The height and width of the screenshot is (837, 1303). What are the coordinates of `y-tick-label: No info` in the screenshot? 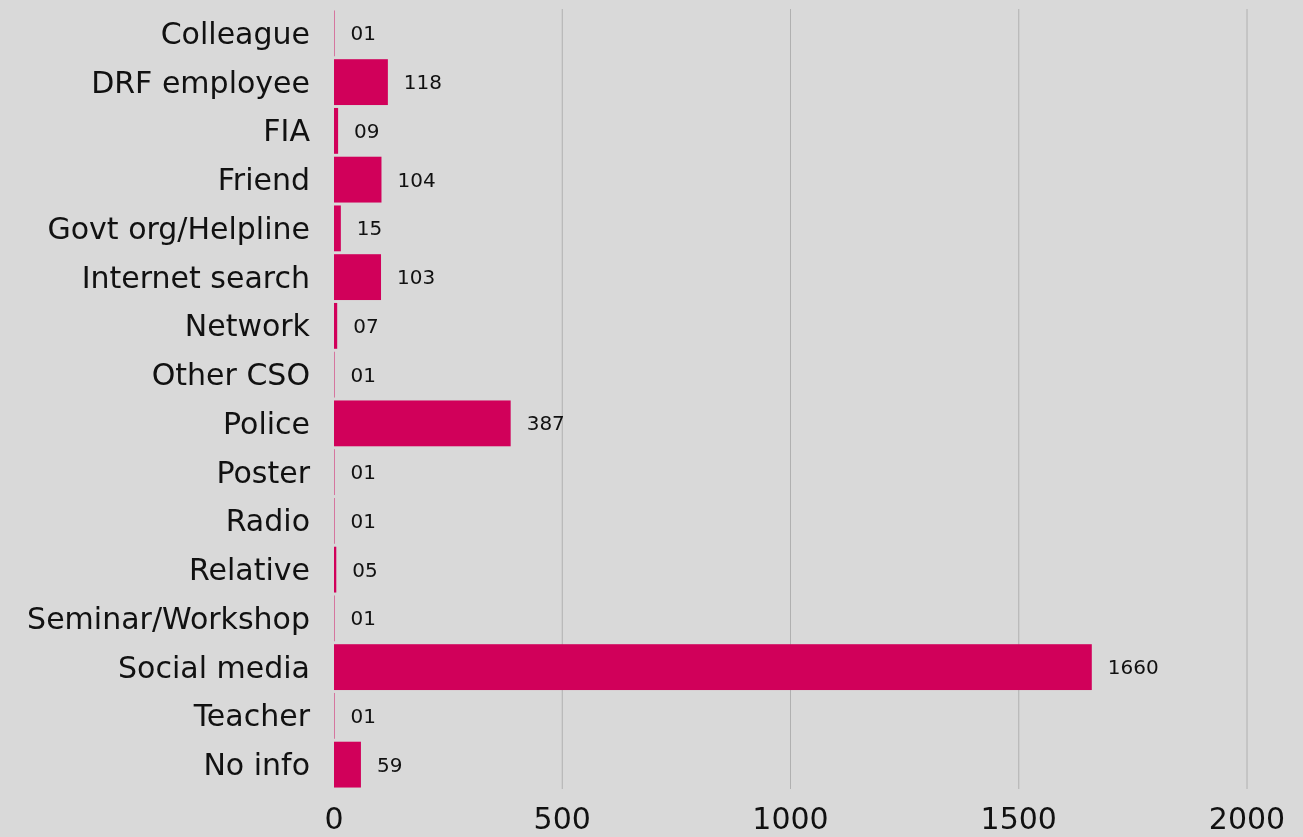 It's located at (256, 765).